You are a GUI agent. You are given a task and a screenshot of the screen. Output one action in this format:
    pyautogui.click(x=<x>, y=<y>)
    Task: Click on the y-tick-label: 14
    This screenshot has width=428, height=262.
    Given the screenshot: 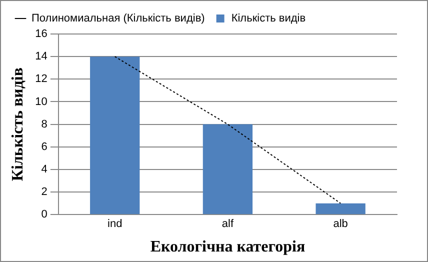 What is the action you would take?
    pyautogui.click(x=41, y=56)
    